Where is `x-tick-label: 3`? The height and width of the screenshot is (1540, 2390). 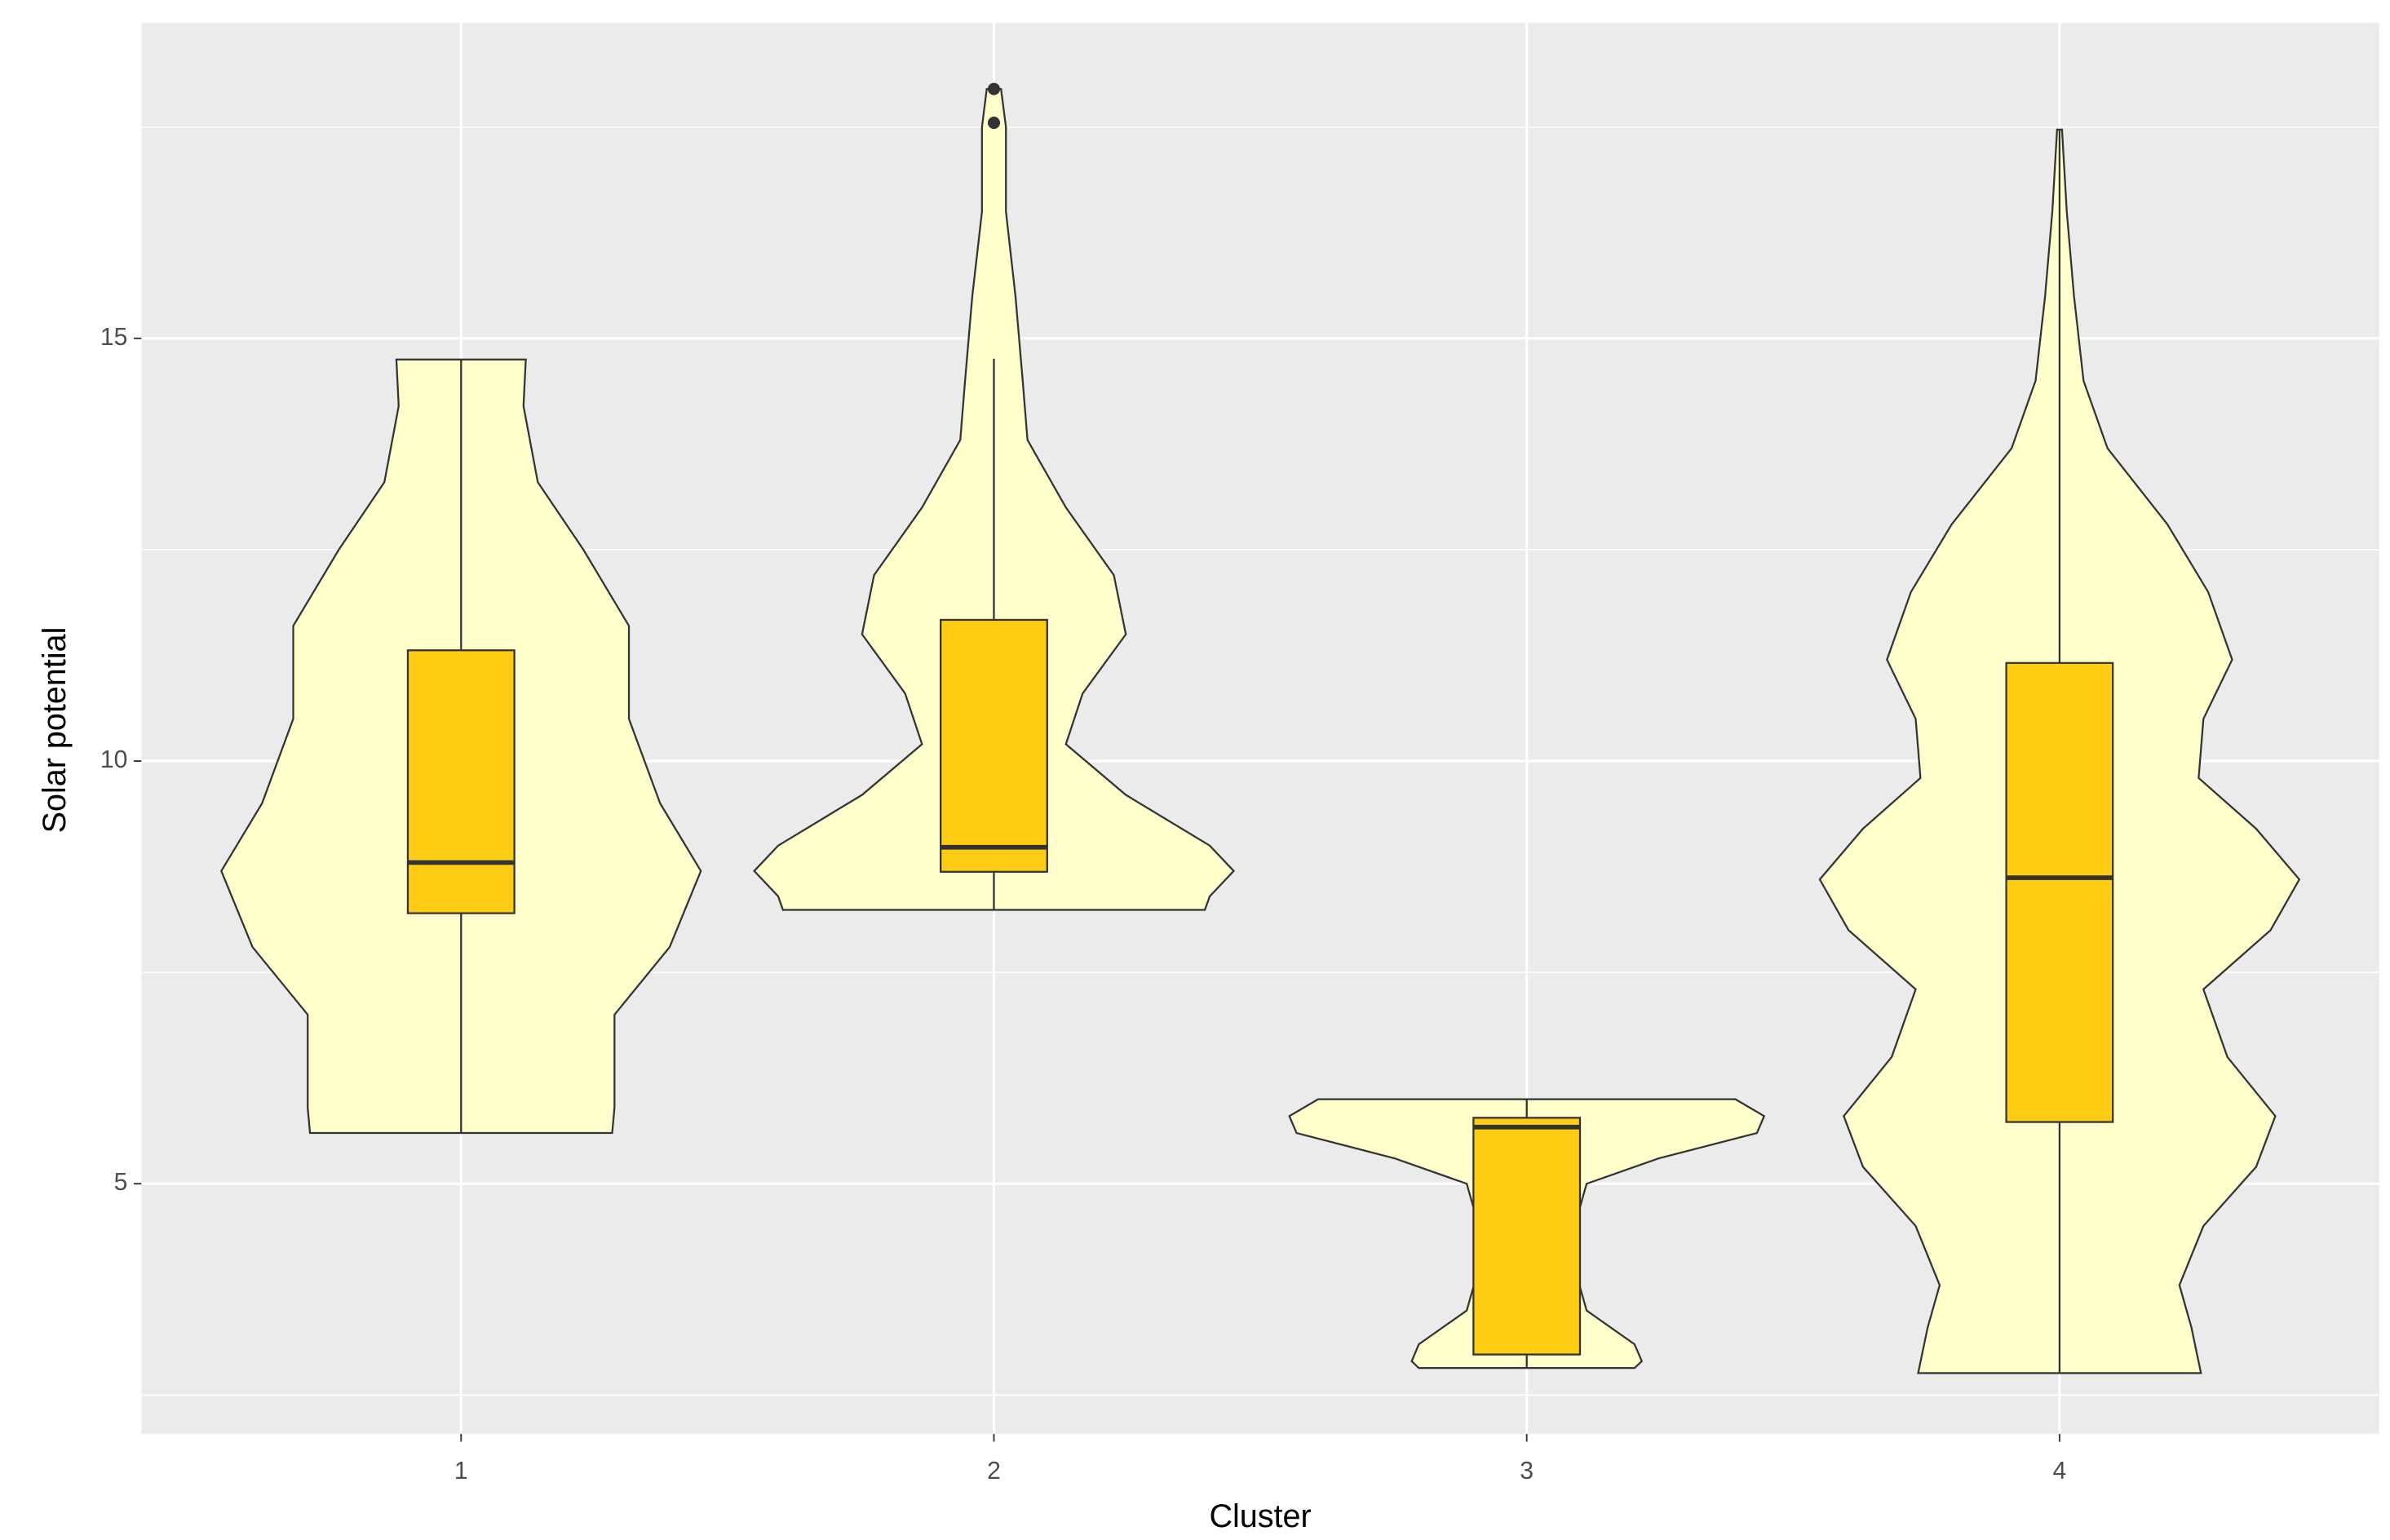 x-tick-label: 3 is located at coordinates (1527, 1471).